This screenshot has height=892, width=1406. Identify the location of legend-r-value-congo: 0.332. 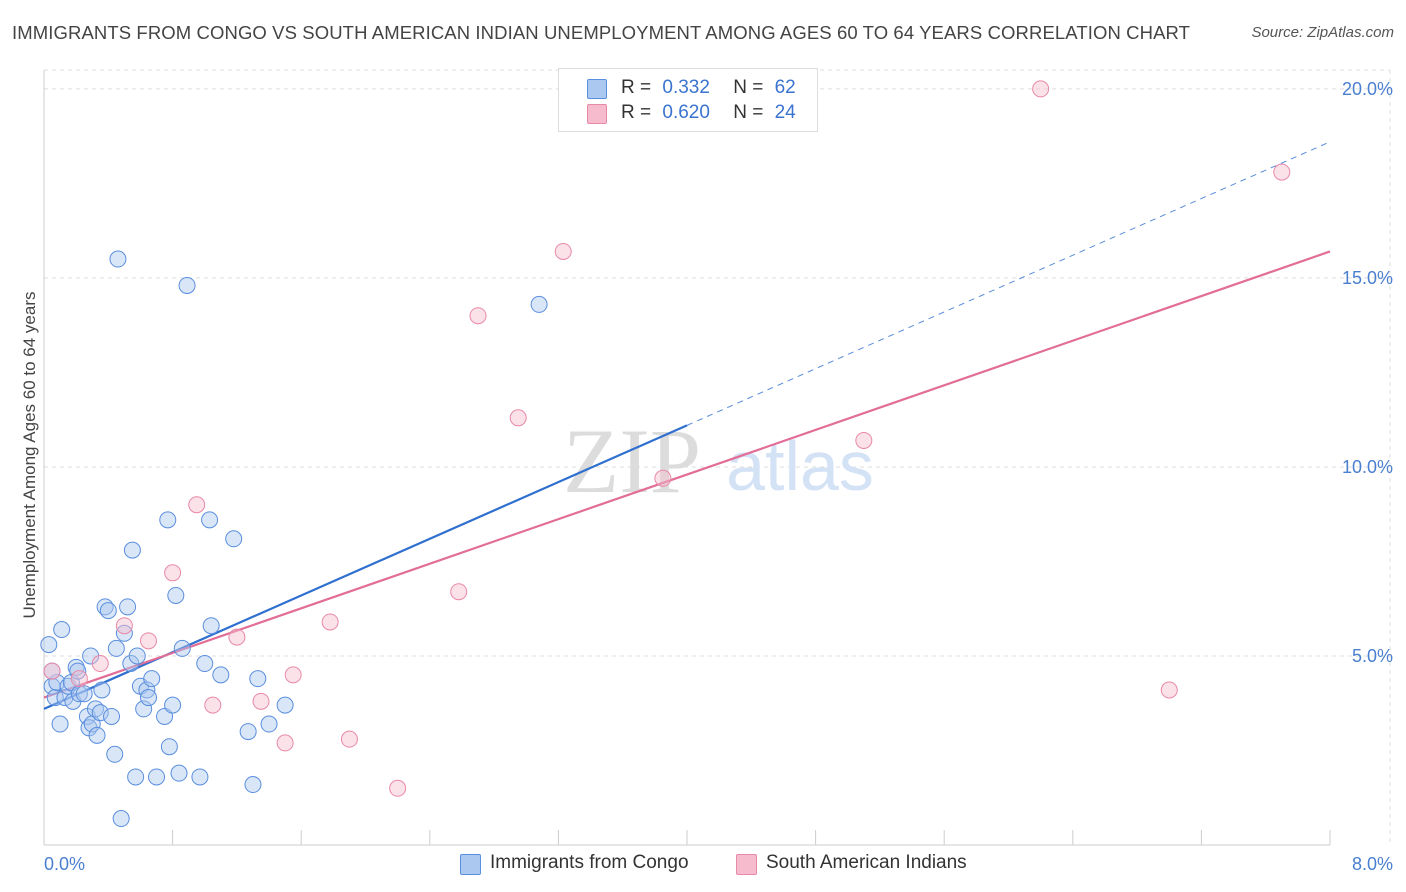
(686, 87).